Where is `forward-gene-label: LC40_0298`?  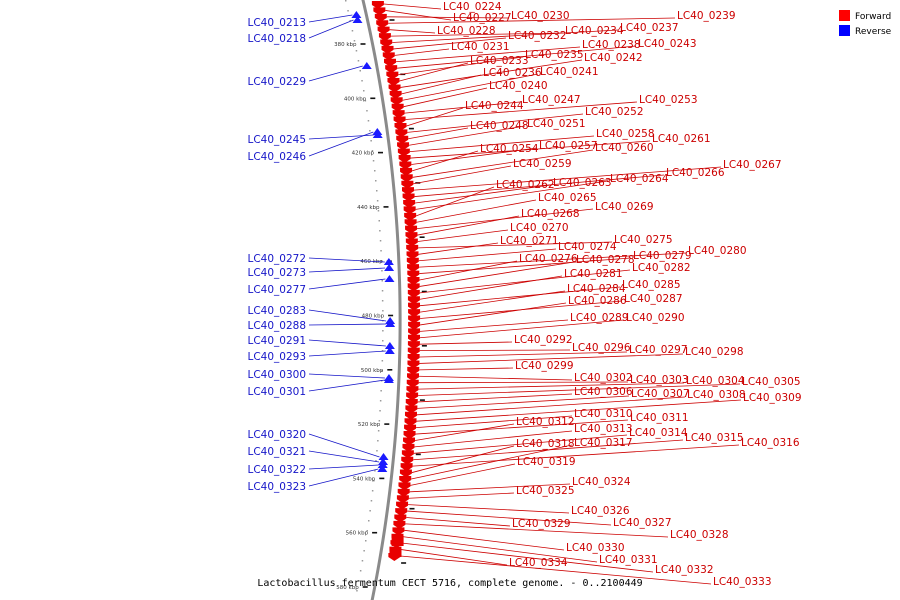 forward-gene-label: LC40_0298 is located at coordinates (714, 352).